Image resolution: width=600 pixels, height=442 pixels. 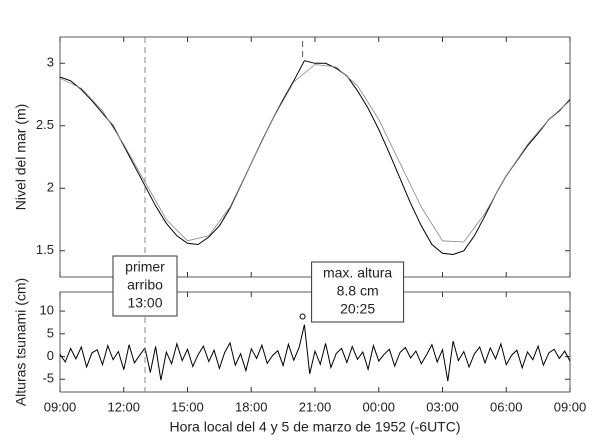 I want to click on y-tick-label: 1.5, so click(x=45, y=249).